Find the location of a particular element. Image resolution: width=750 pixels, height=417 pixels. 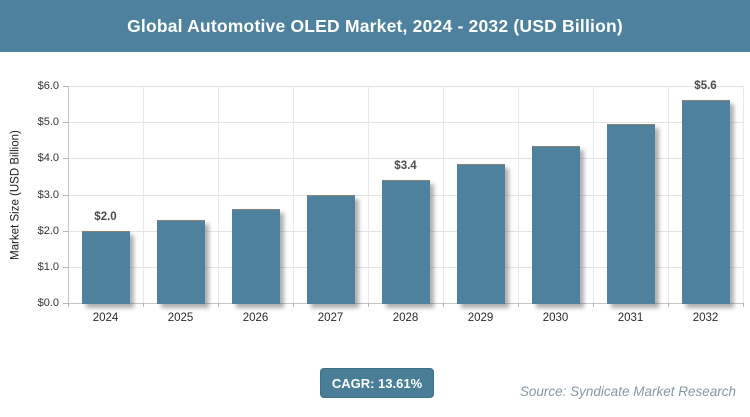

bar-2027 is located at coordinates (330, 249).